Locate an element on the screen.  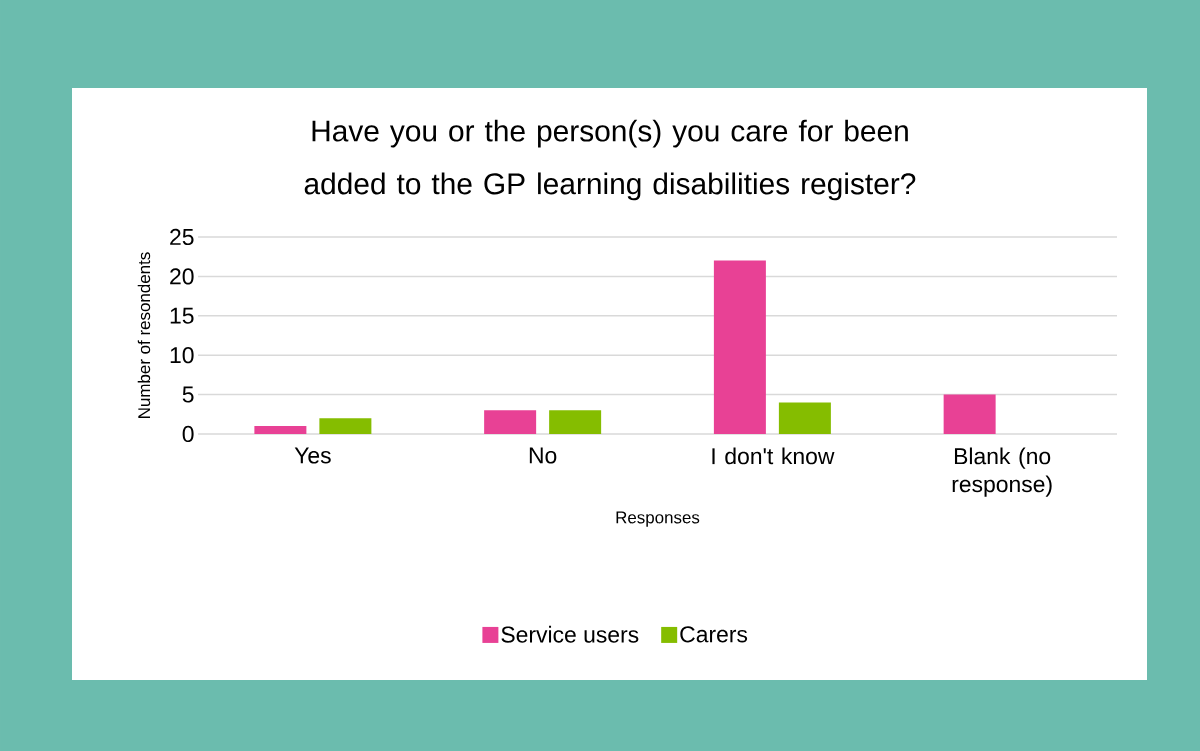
x-tick-label: No is located at coordinates (543, 455).